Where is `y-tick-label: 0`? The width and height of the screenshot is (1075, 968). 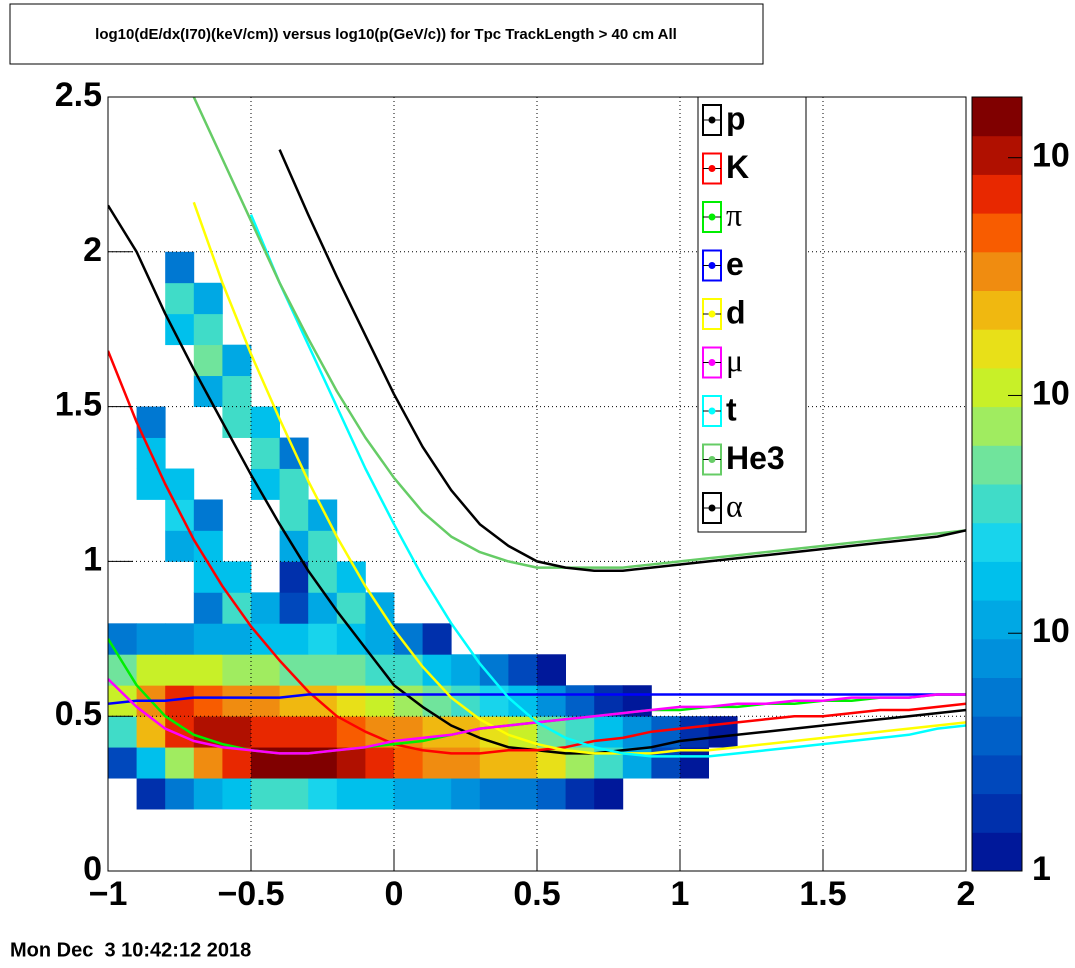 y-tick-label: 0 is located at coordinates (92, 869).